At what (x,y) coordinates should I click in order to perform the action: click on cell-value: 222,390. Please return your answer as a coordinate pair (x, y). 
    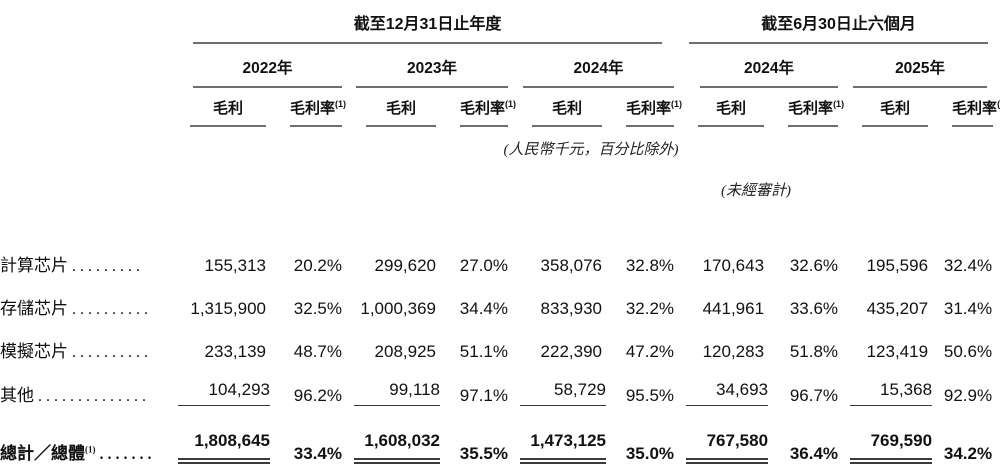
    Looking at the image, I should click on (571, 351).